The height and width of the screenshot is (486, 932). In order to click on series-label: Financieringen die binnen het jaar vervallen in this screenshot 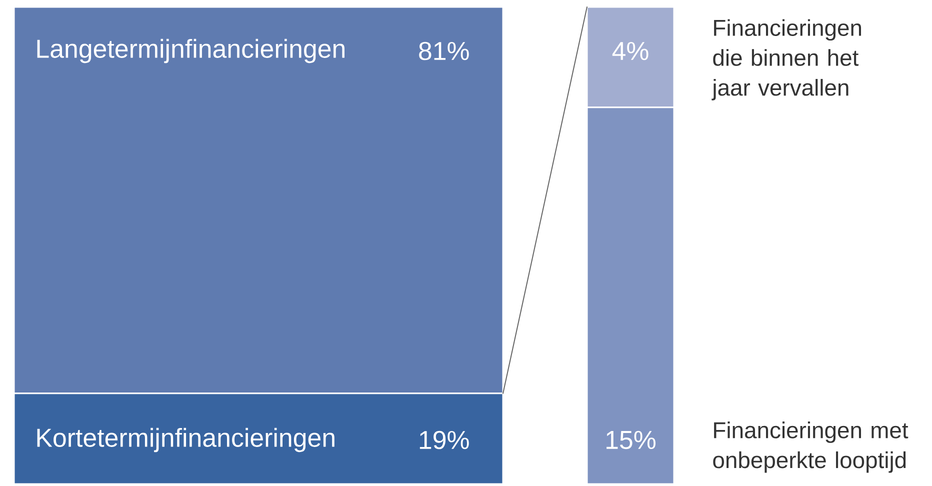, I will do `click(787, 59)`.